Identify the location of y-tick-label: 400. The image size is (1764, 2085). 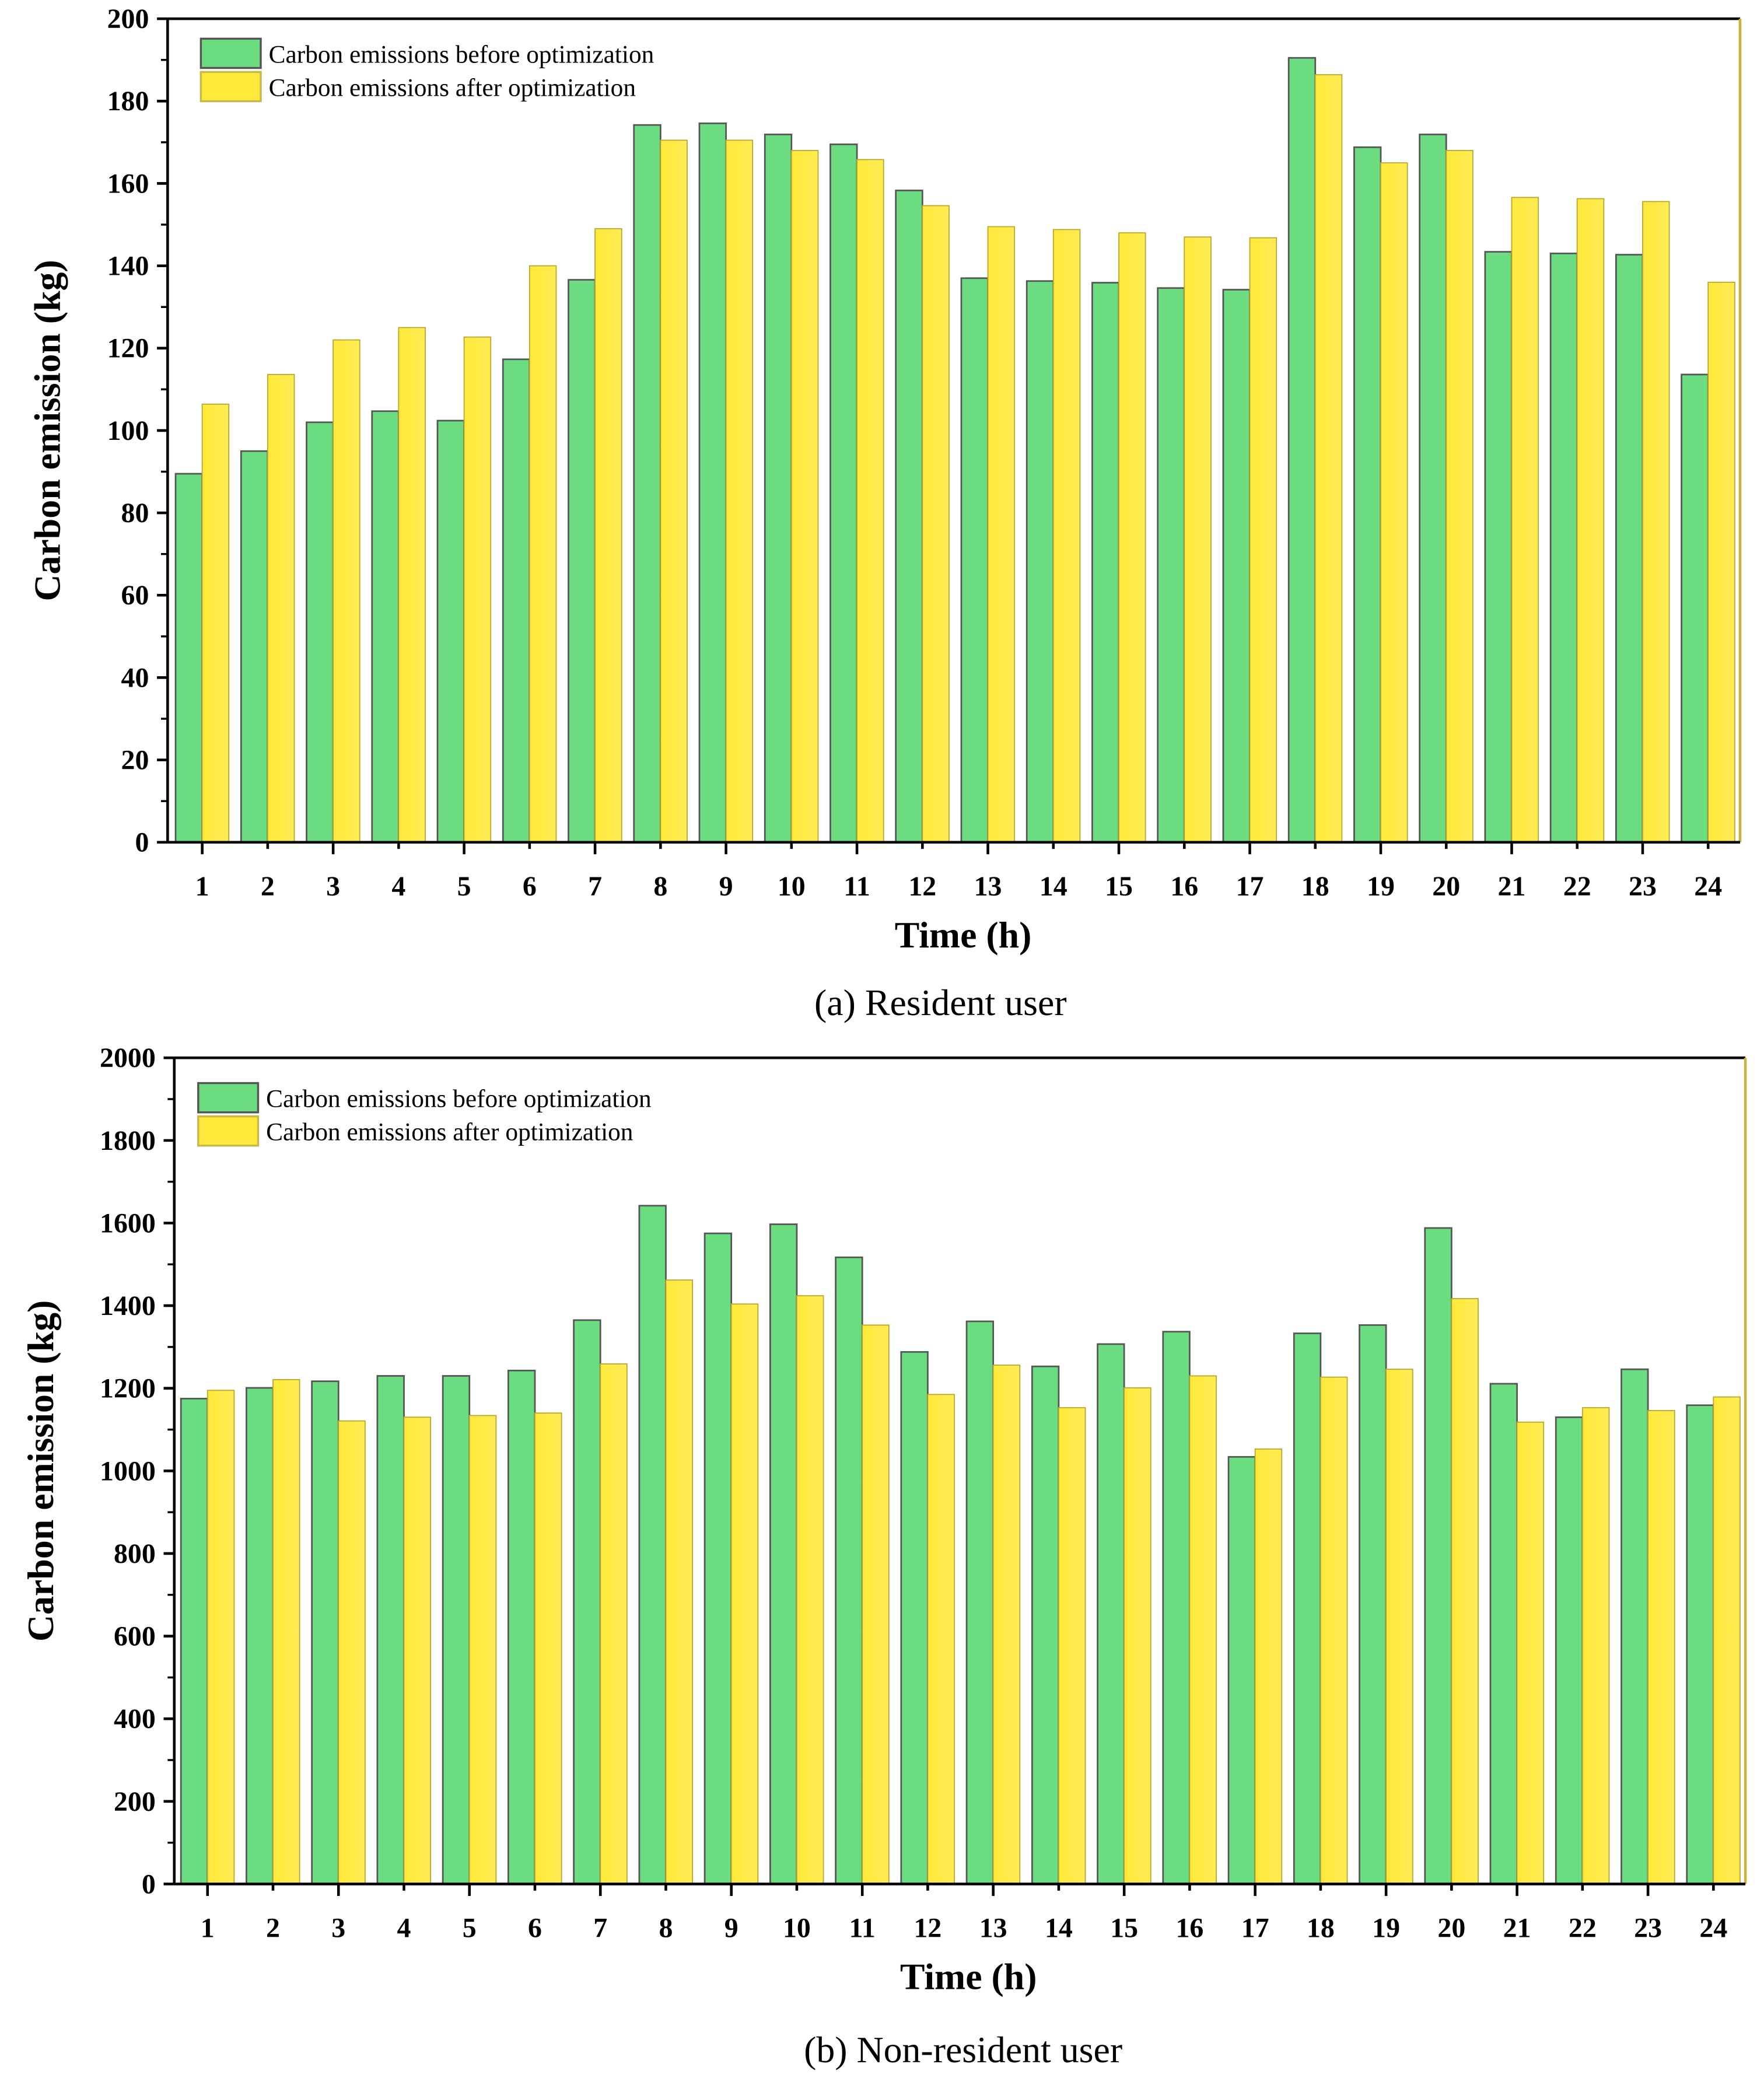
(135, 1718).